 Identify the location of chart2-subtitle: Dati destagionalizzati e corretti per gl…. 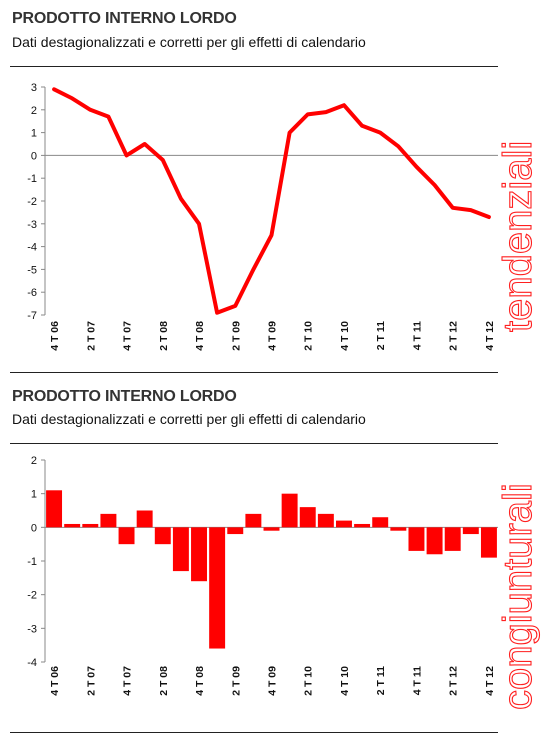
(189, 419).